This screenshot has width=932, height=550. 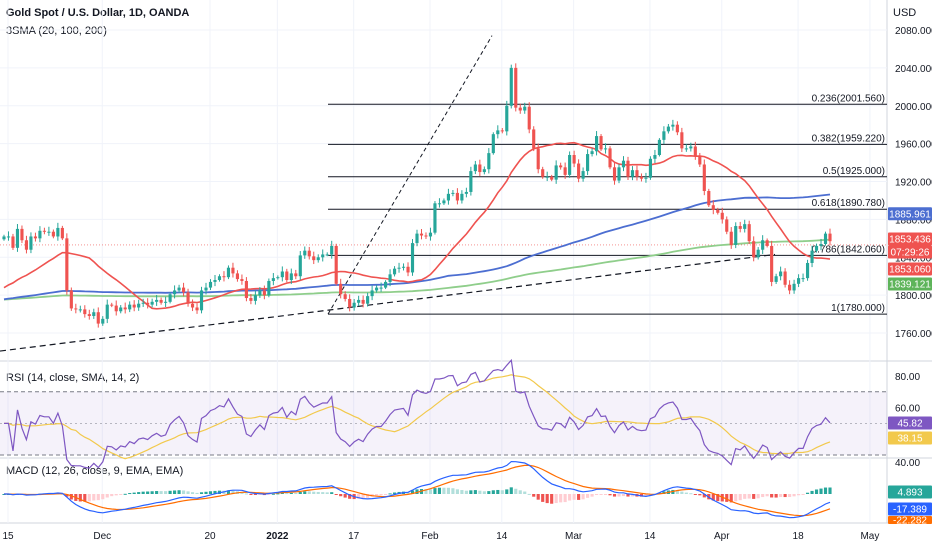 I want to click on sma-indicator-label: 3SMA (20, 100, 200), so click(x=56, y=31).